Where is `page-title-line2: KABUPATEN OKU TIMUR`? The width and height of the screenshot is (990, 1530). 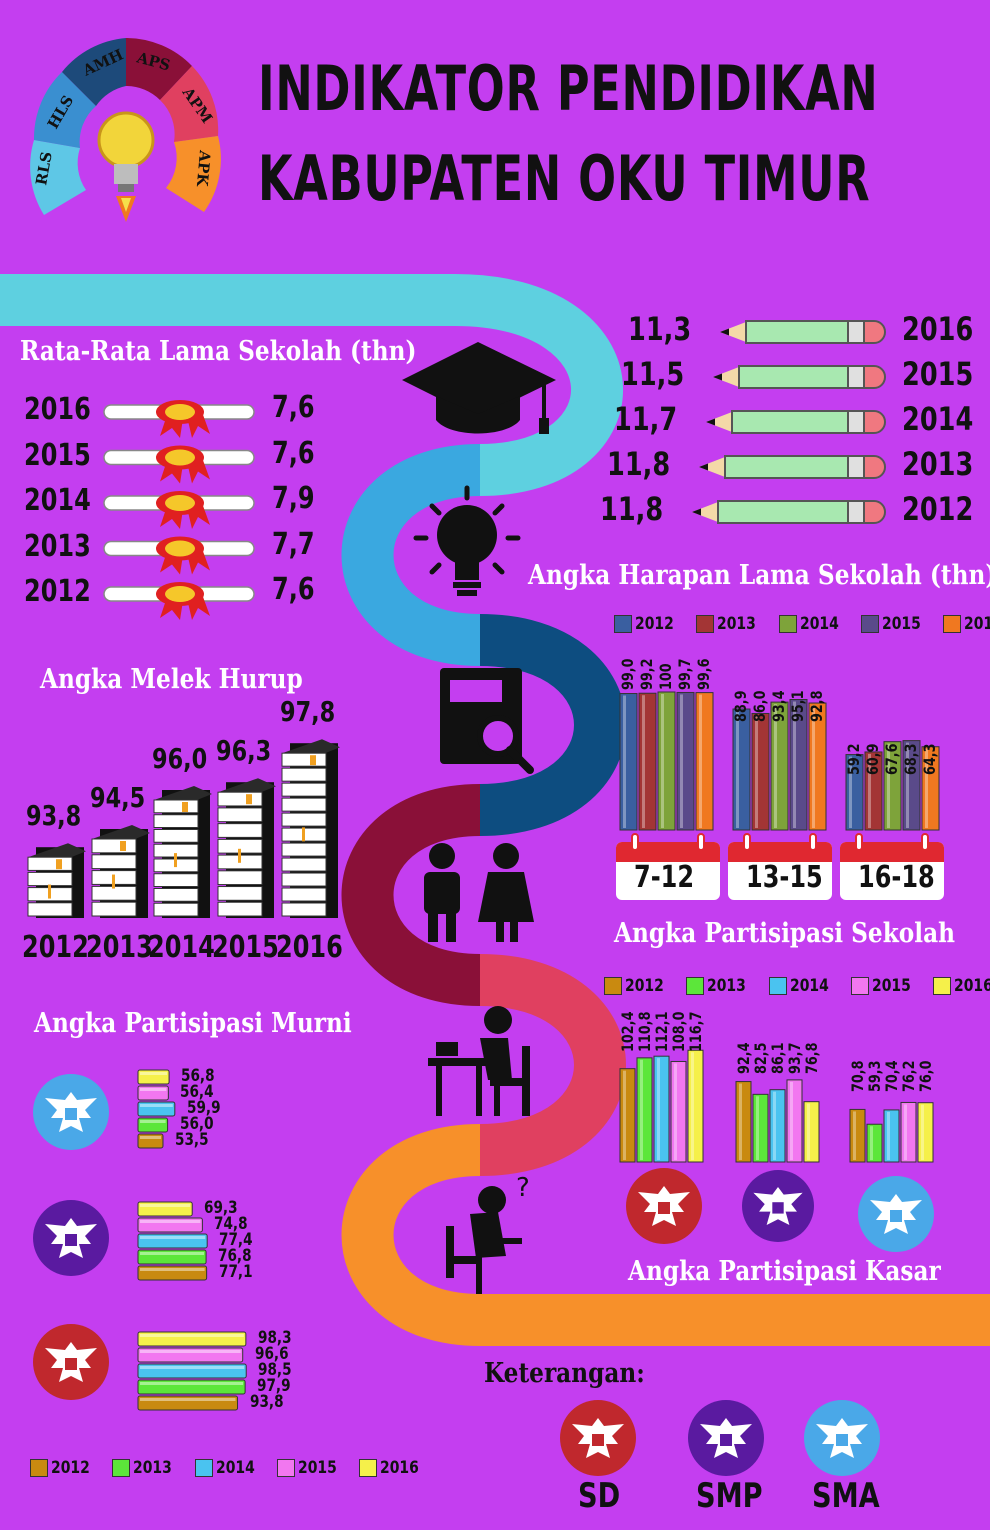
page-title-line2: KABUPATEN OKU TIMUR is located at coordinates (564, 178).